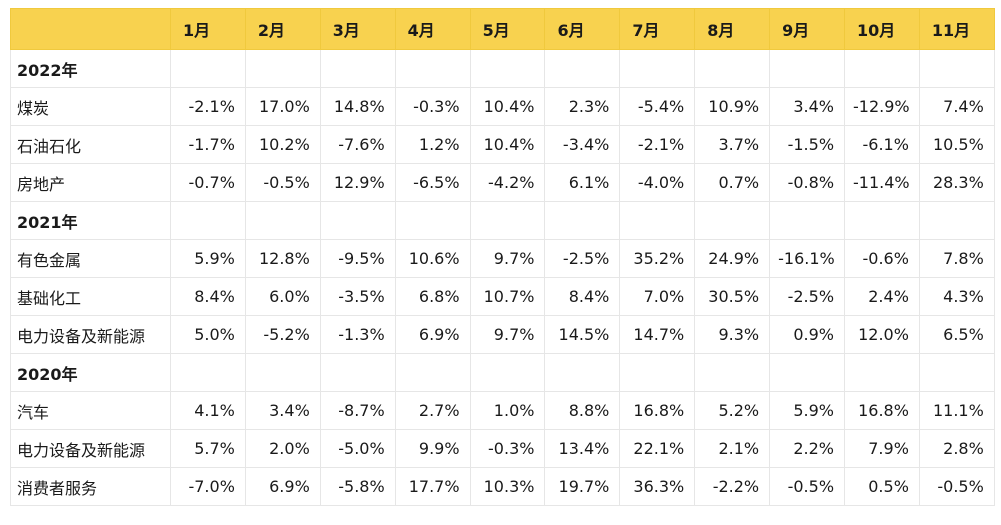 The height and width of the screenshot is (525, 1001). I want to click on return-value-cell: 2.4%, so click(882, 296).